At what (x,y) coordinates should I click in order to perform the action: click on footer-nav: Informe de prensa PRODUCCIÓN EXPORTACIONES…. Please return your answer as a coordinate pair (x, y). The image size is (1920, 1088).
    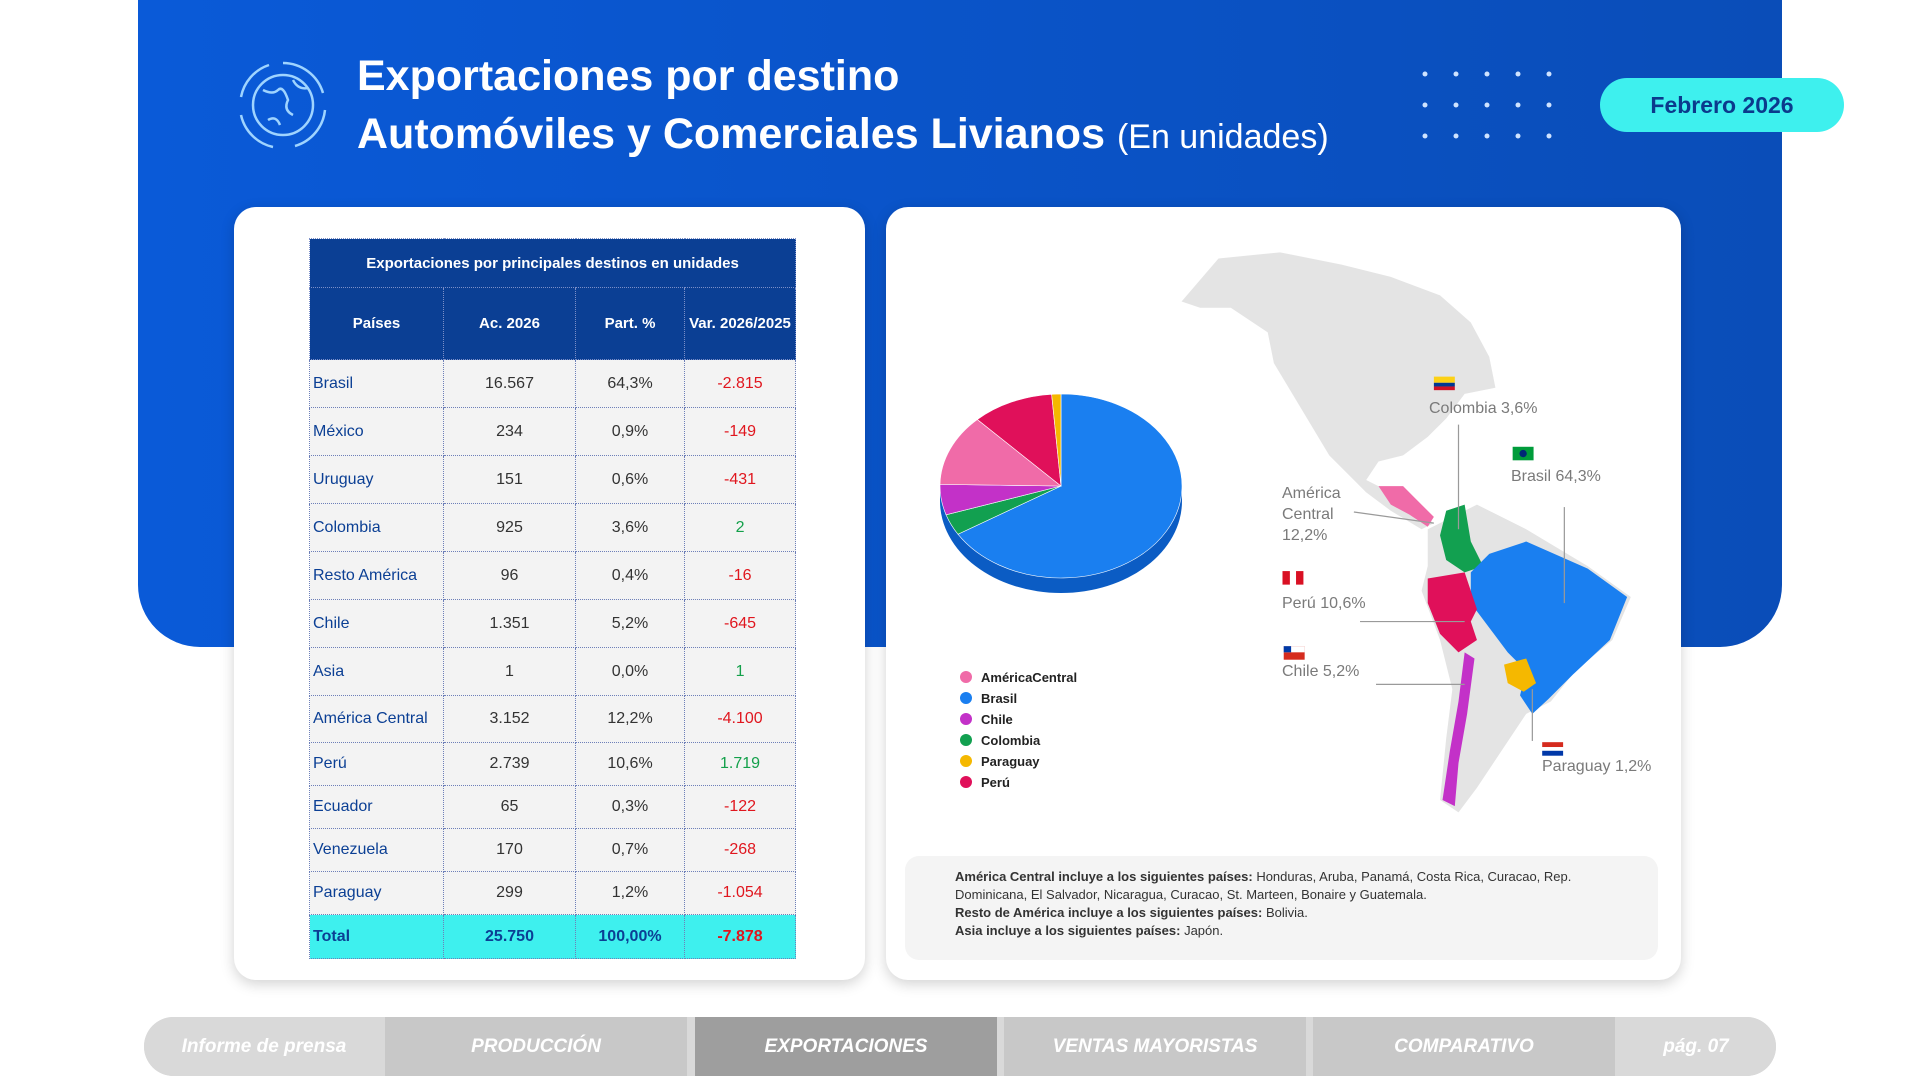
    Looking at the image, I should click on (960, 1046).